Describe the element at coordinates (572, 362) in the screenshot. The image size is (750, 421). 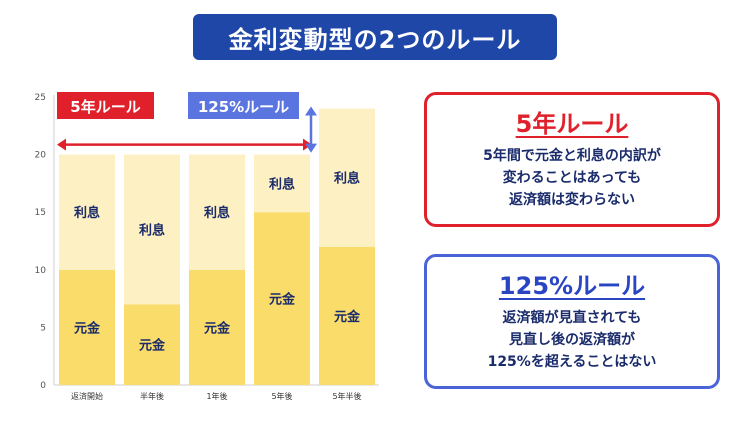
I see `pct125-rule-line-3: 125%を超えることはない` at that location.